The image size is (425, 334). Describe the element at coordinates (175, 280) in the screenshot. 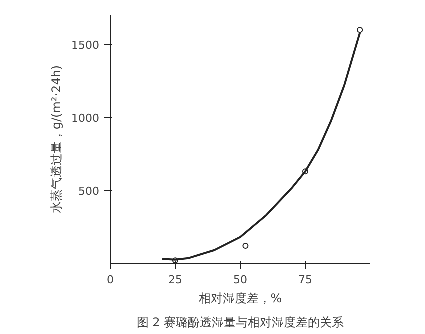

I see `x-tick-label: 25` at that location.